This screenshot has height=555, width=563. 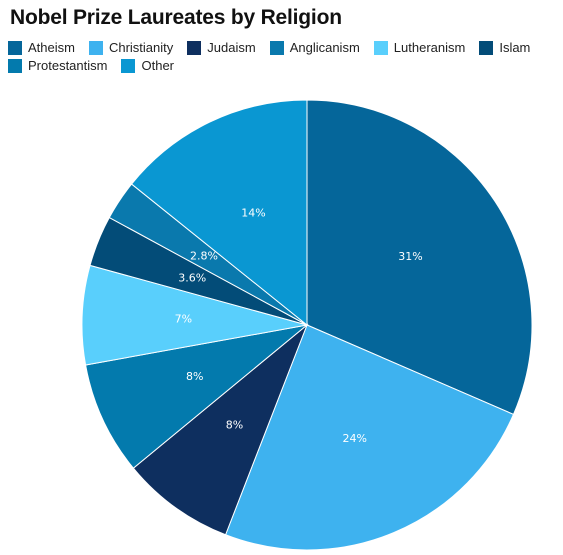 I want to click on legend-item-lutheranism: Lutheranism, so click(x=419, y=47).